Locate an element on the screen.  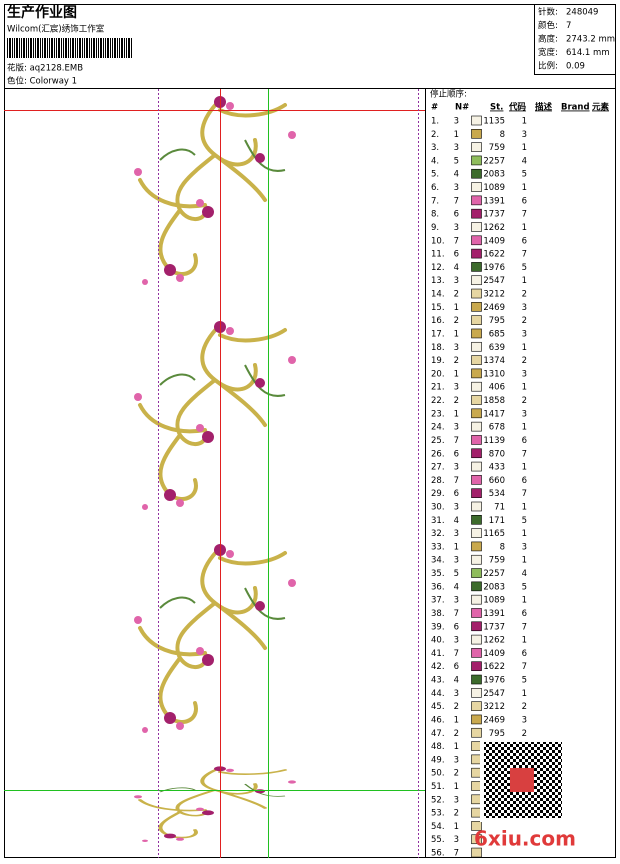
column-header: Brand is located at coordinates (575, 108).